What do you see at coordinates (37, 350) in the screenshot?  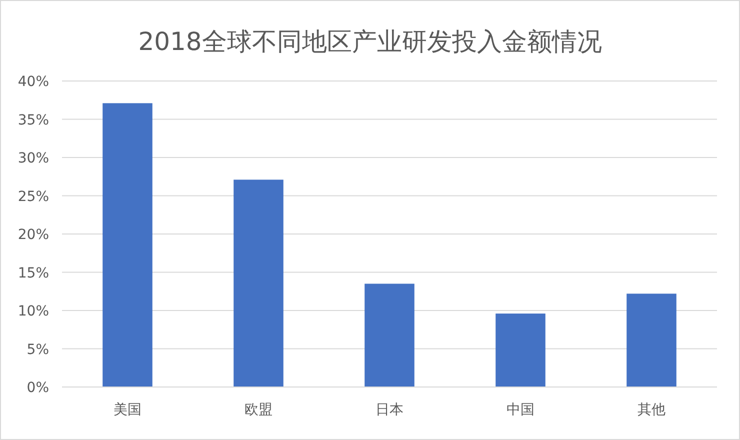 I see `y-tick-label: 5%` at bounding box center [37, 350].